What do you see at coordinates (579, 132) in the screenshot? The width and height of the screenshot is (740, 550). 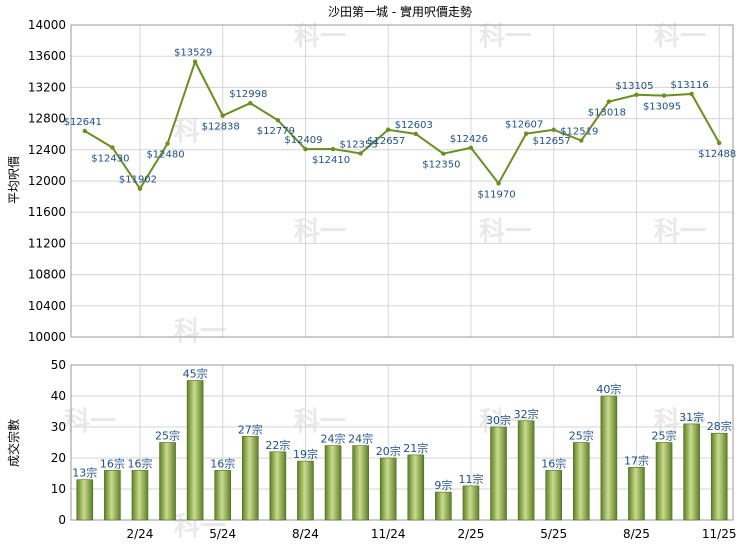 I see `price-data-label: $12519` at bounding box center [579, 132].